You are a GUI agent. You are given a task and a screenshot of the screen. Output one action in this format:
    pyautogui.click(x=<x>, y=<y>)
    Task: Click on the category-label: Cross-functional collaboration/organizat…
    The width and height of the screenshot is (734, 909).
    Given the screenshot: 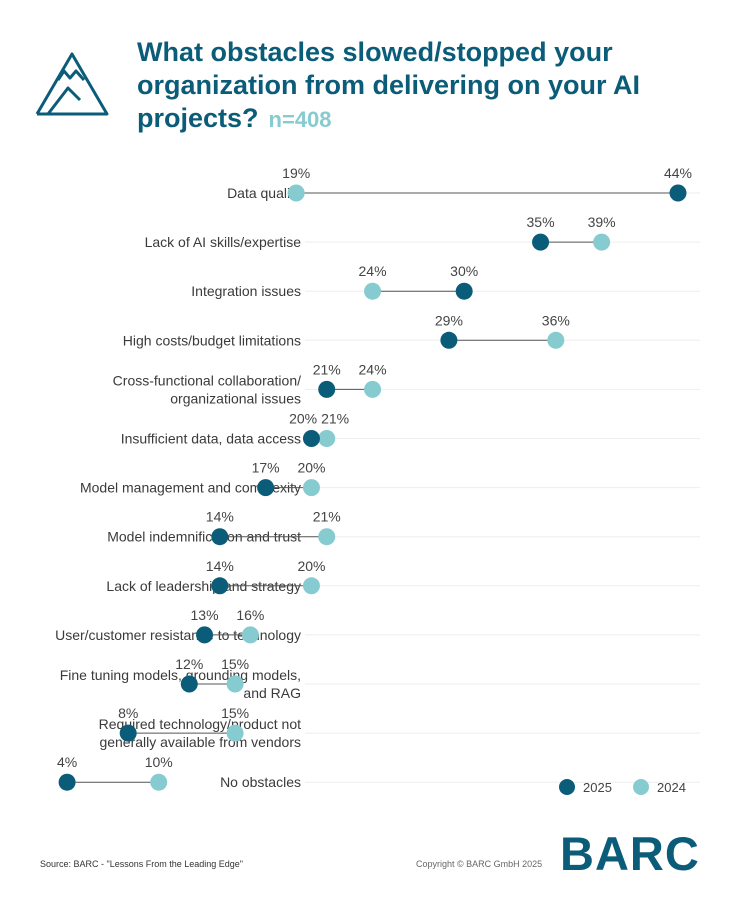 What is the action you would take?
    pyautogui.click(x=207, y=389)
    